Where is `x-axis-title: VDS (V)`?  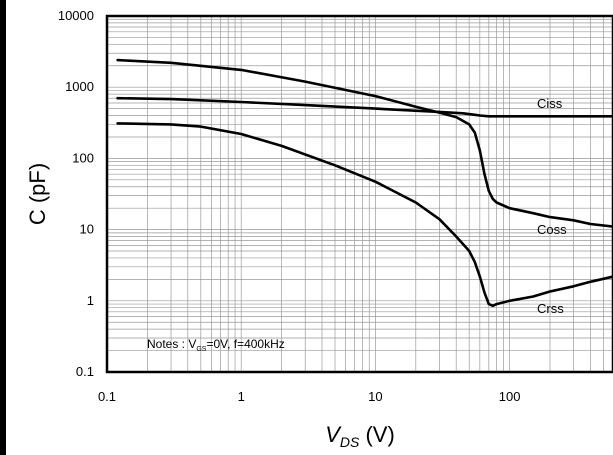 x-axis-title: VDS (V) is located at coordinates (360, 436).